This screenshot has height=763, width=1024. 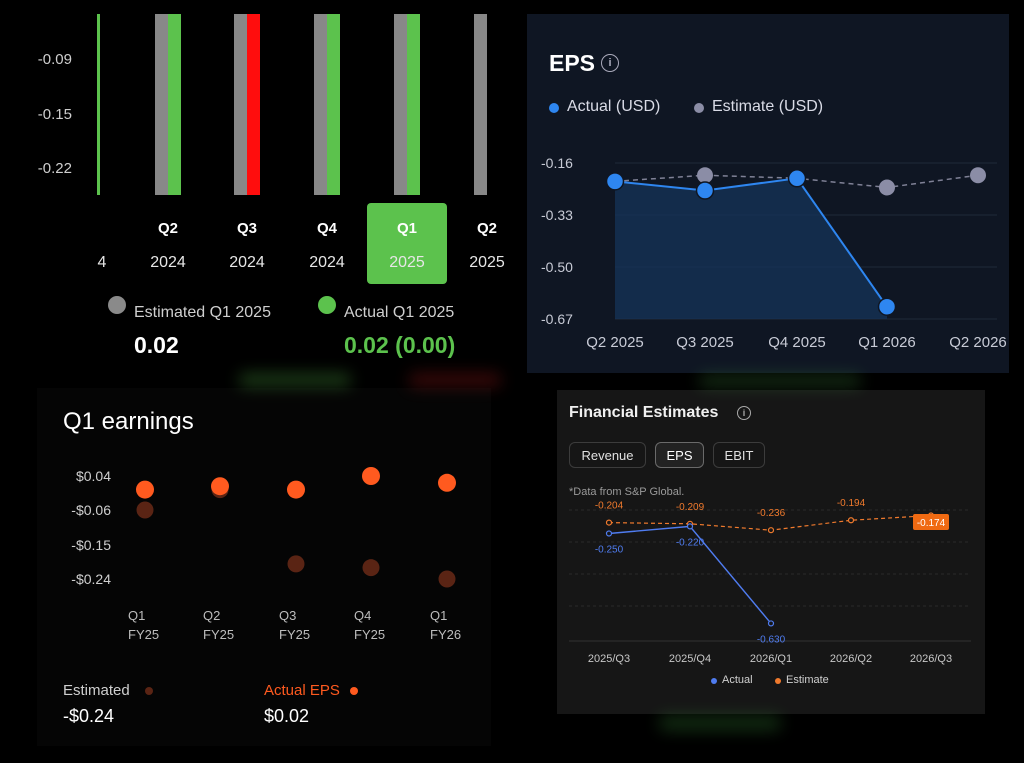 I want to click on estimated-value: 0.02, so click(x=156, y=345).